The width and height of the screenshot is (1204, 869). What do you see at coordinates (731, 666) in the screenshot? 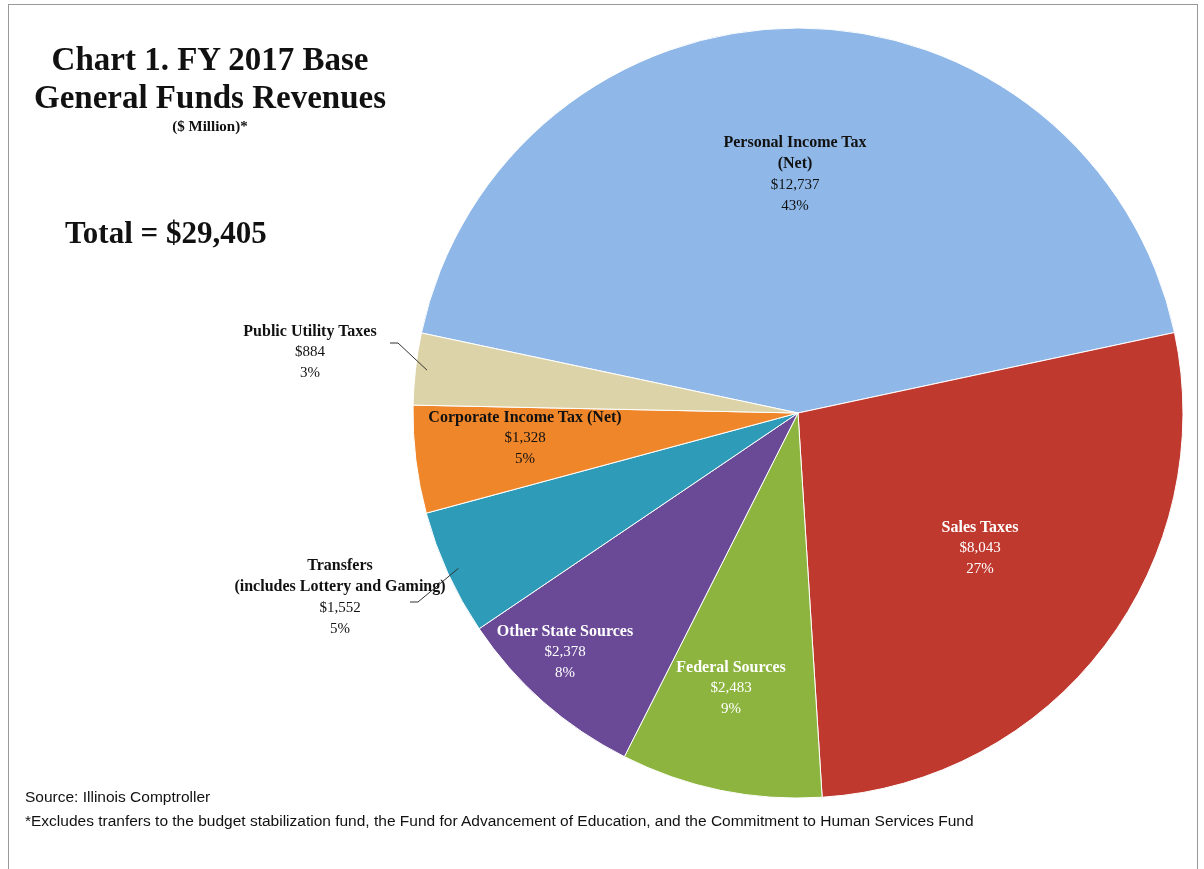
I see `slice-label: Federal Sources` at bounding box center [731, 666].